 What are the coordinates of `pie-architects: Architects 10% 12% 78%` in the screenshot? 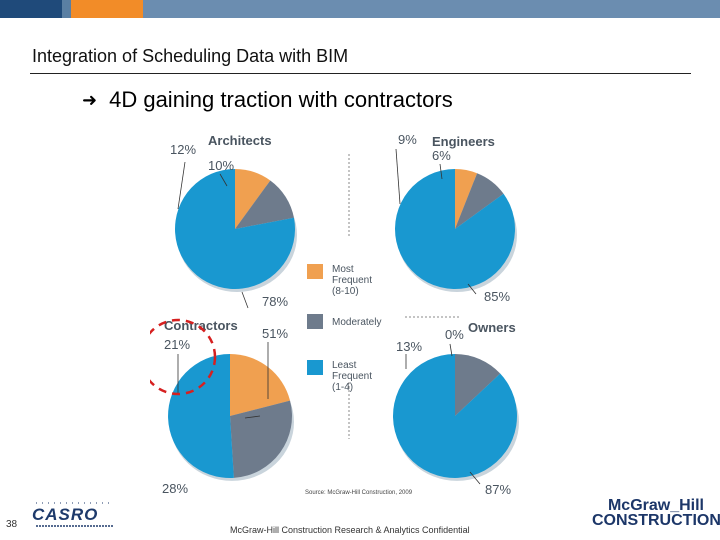 It's located at (233, 221).